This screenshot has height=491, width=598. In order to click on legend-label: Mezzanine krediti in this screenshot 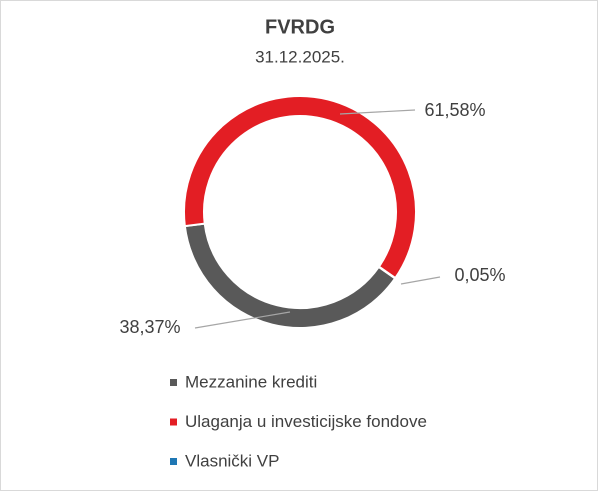, I will do `click(251, 381)`.